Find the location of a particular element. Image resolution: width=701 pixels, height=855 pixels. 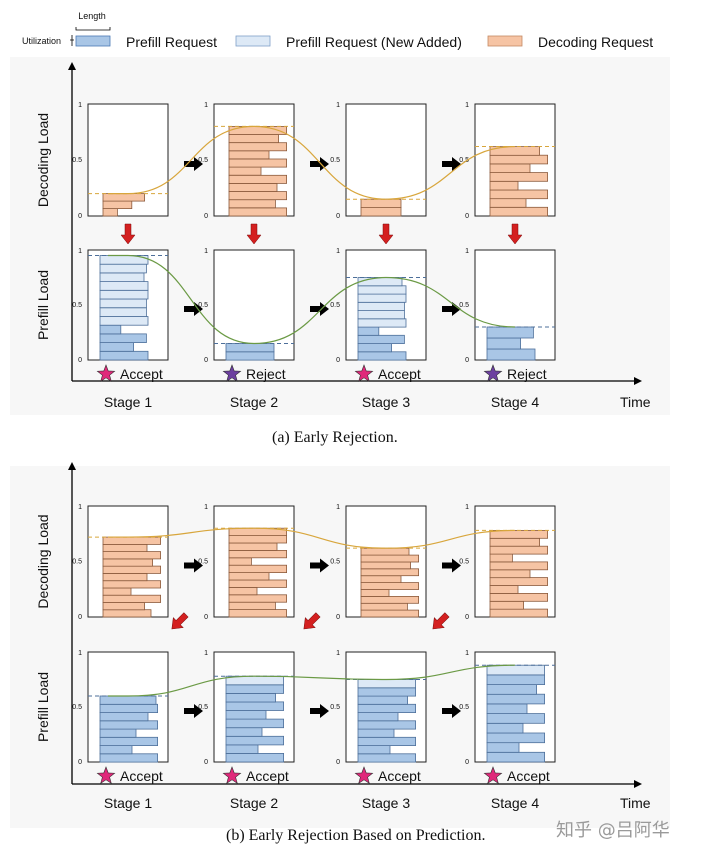

caption-a: (a) Early Rejection. is located at coordinates (335, 437).